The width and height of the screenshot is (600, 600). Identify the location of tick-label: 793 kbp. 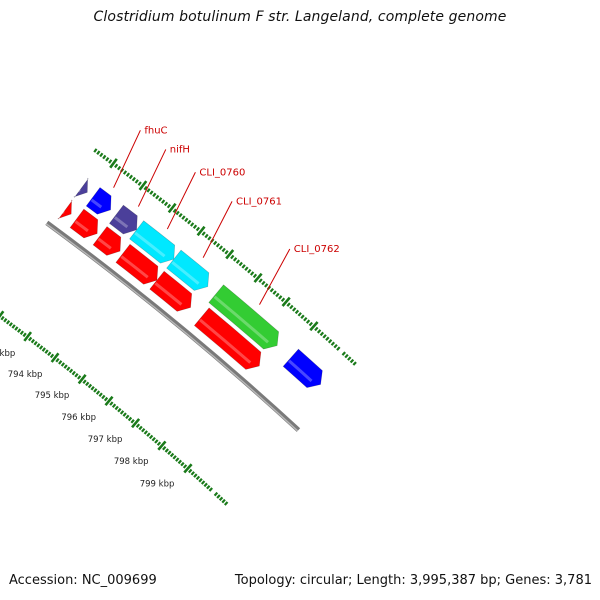
(7, 354).